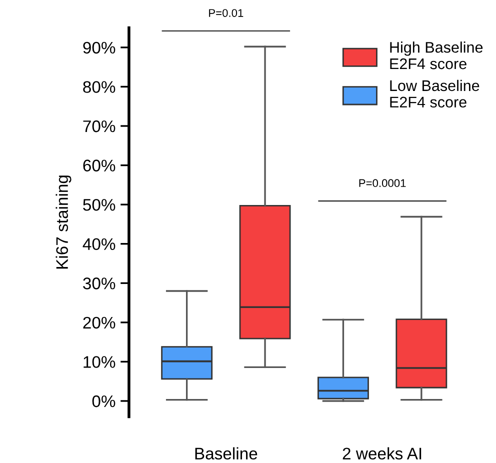  I want to click on y-tick-label: 10%, so click(100, 362).